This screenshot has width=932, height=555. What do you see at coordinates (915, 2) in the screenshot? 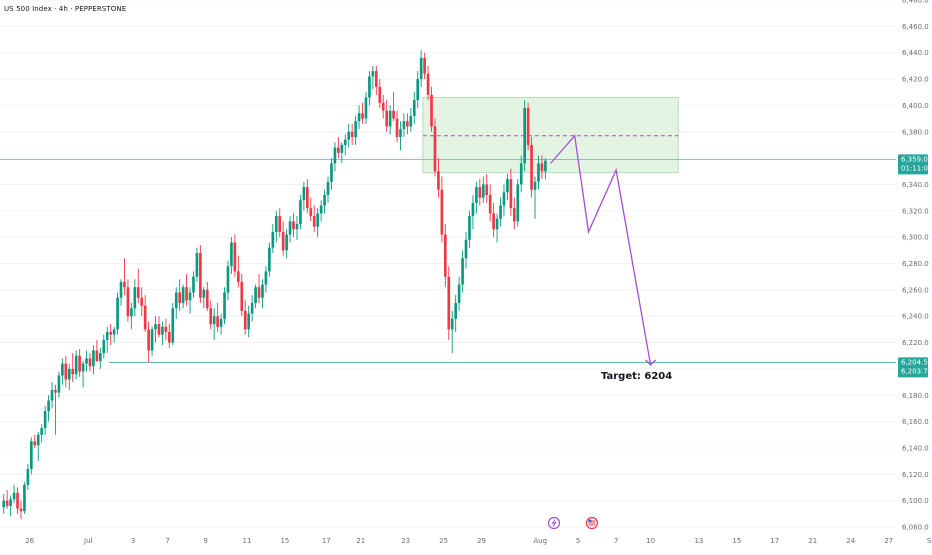
I see `price-tick-label: 6,480.0` at bounding box center [915, 2].